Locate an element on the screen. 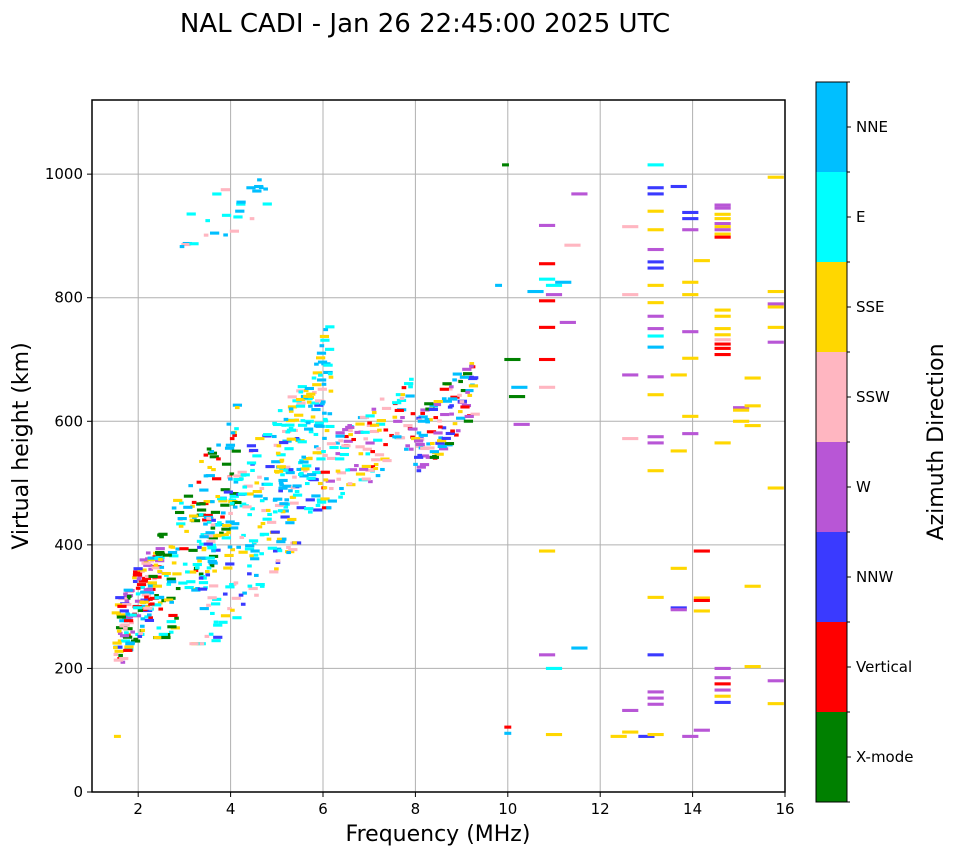 This screenshot has height=857, width=958. y-axis-ticks: 0 200 400 600 800 1000 is located at coordinates (68, 483).